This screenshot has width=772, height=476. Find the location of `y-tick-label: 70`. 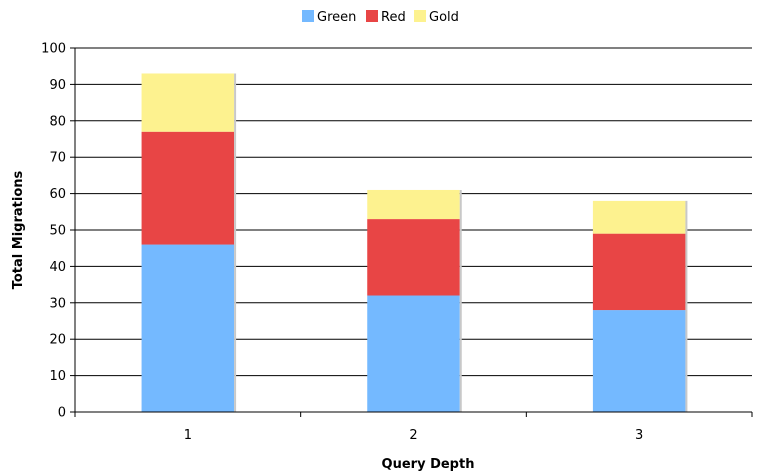

y-tick-label: 70 is located at coordinates (57, 158).